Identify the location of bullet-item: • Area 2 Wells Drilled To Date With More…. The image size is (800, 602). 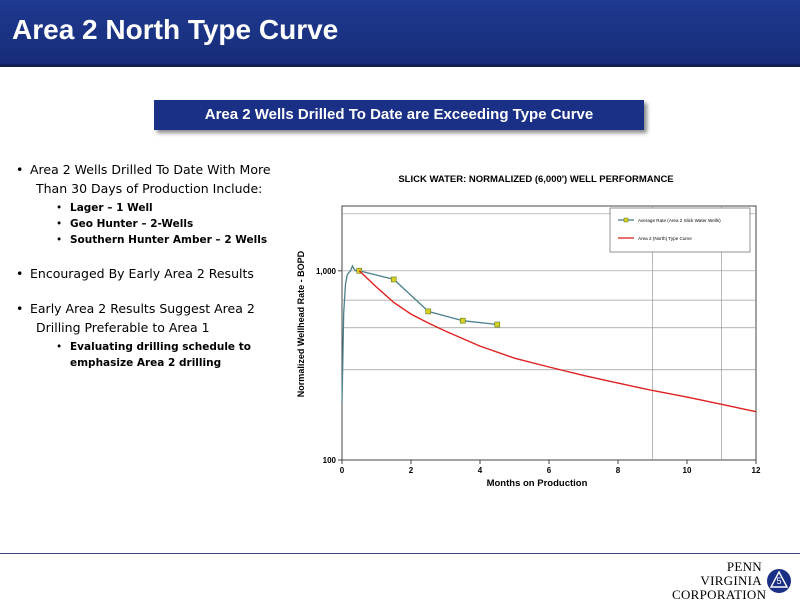
(161, 204).